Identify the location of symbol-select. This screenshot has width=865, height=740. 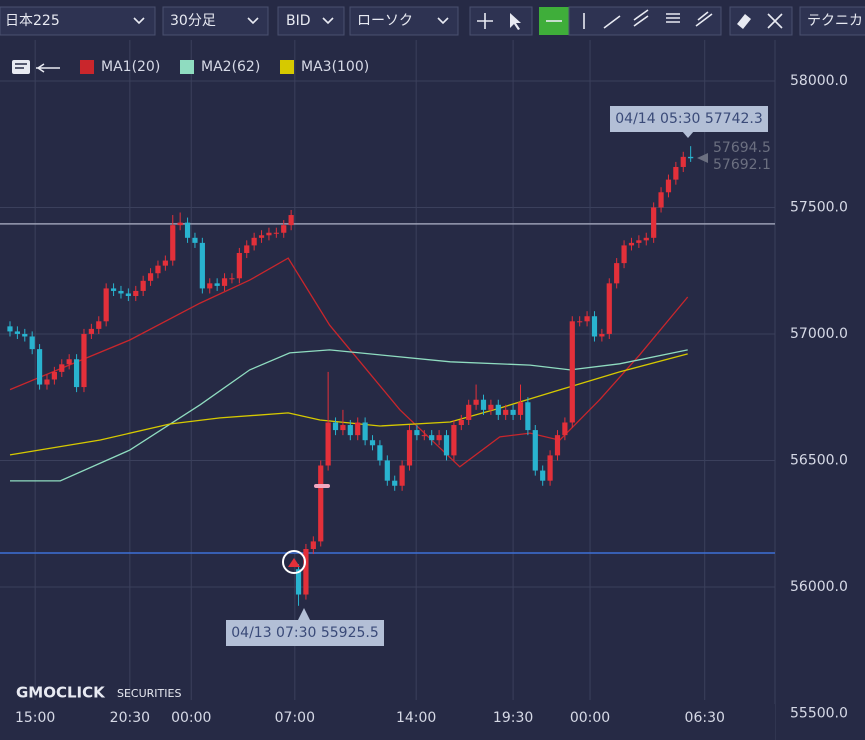
(78, 21).